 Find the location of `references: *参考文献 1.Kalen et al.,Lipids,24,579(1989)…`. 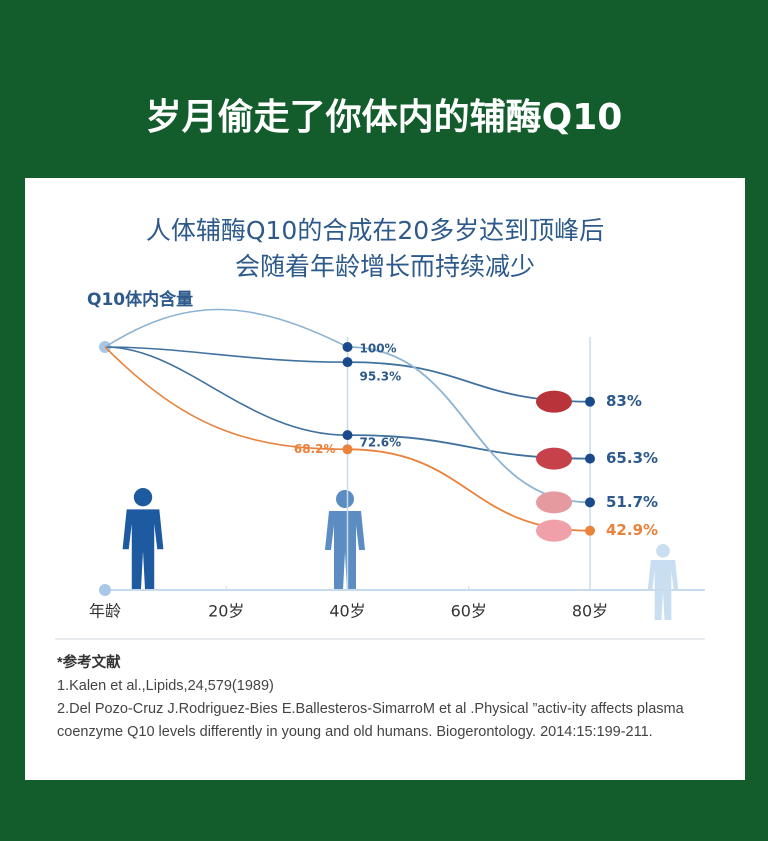

references: *参考文献 1.Kalen et al.,Lipids,24,579(1989)… is located at coordinates (389, 698).